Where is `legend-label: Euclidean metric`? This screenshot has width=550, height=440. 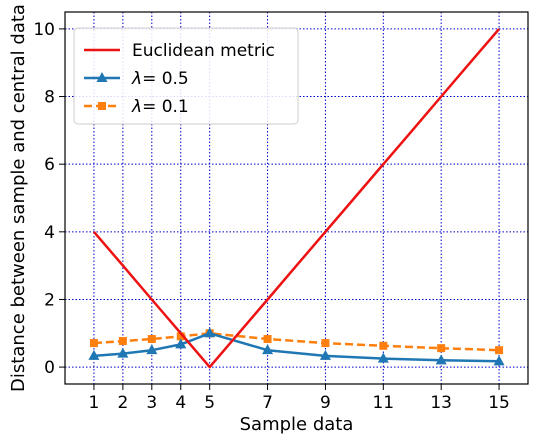 legend-label: Euclidean metric is located at coordinates (203, 51).